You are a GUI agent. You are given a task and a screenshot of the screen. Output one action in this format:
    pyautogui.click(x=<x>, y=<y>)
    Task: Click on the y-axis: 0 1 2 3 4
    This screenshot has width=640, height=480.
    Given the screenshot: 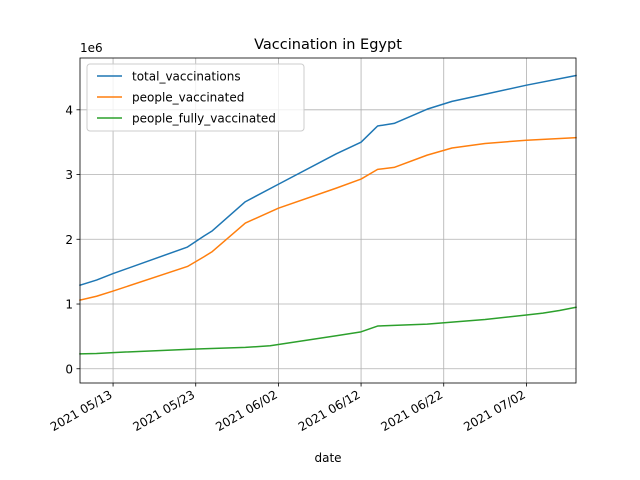 What is the action you would take?
    pyautogui.click(x=72, y=239)
    